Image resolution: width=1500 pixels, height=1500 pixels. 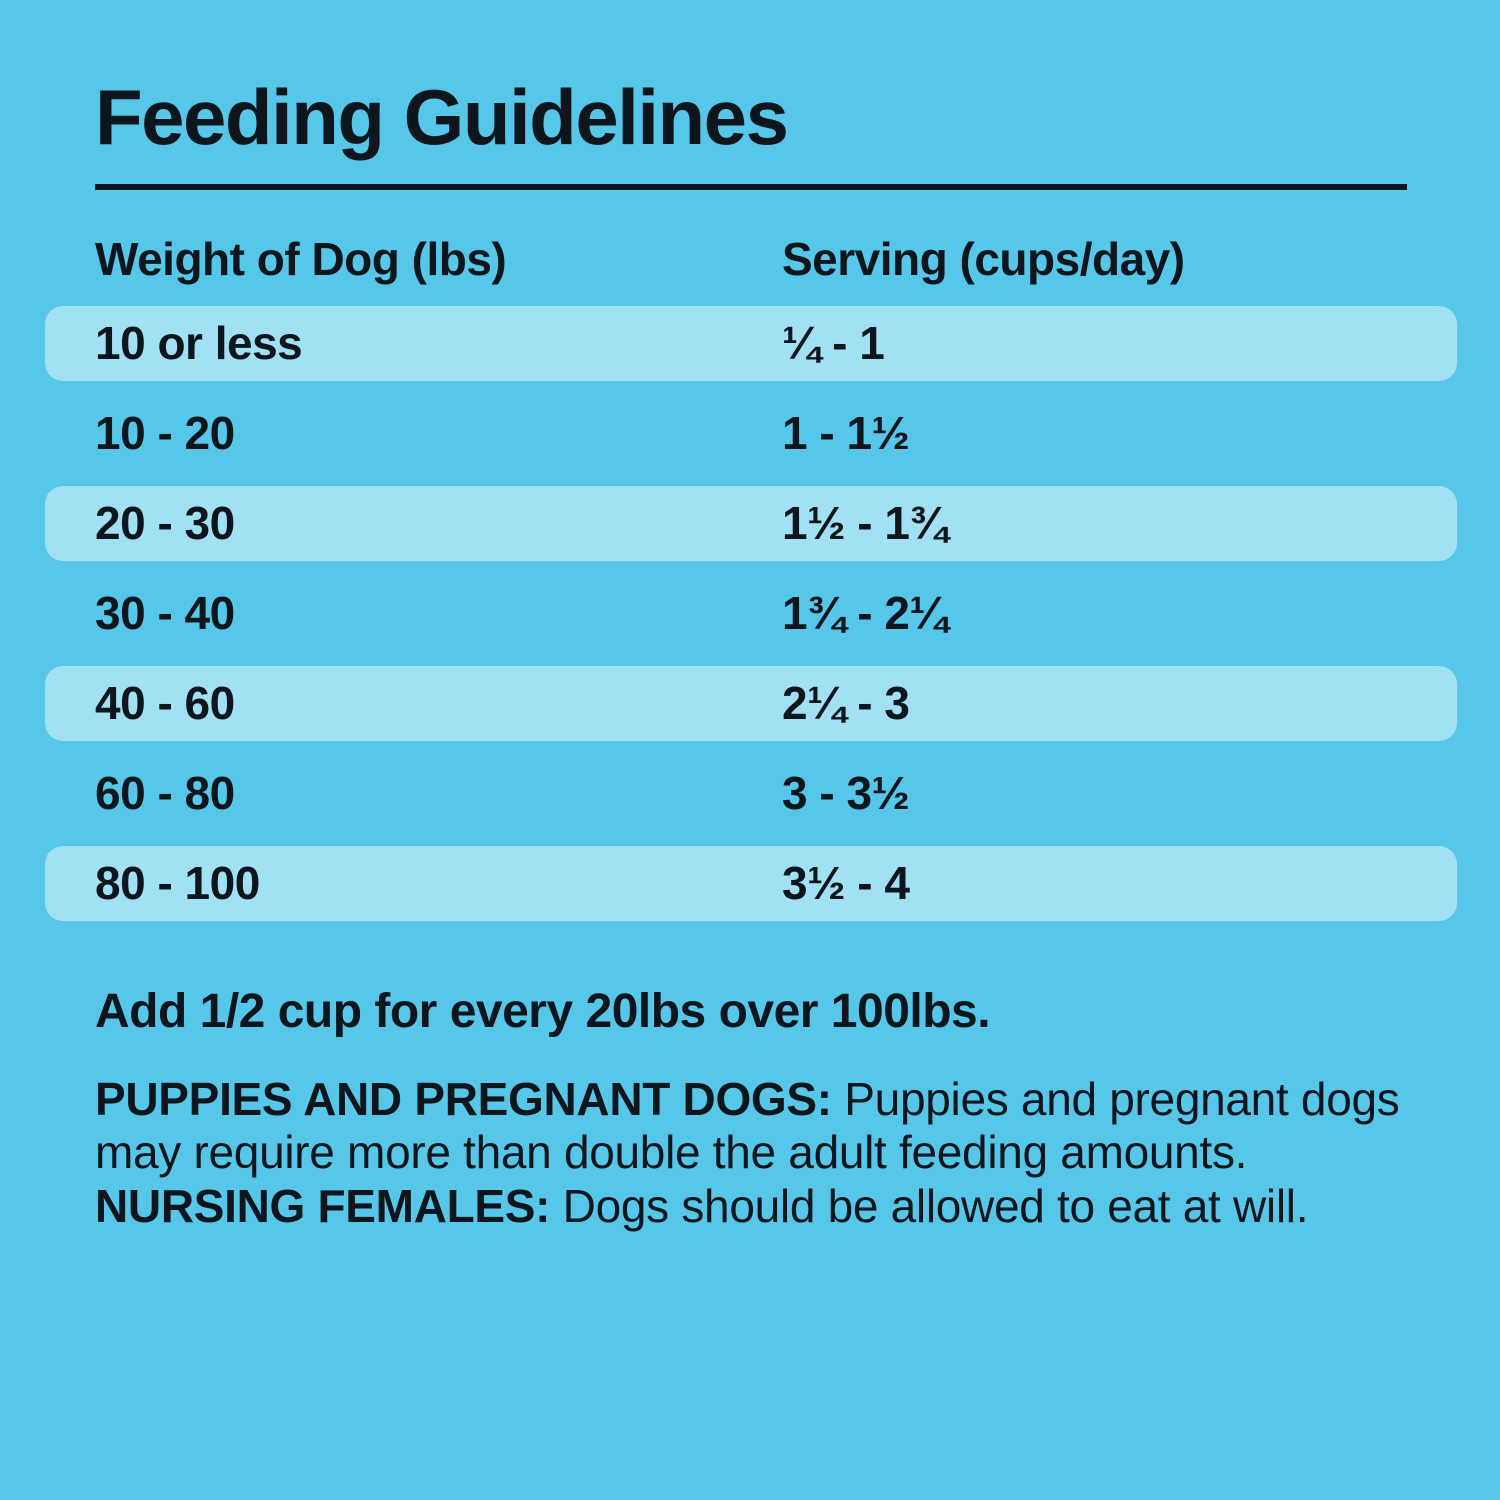 What do you see at coordinates (165, 613) in the screenshot?
I see `weight-cell: 30 - 40` at bounding box center [165, 613].